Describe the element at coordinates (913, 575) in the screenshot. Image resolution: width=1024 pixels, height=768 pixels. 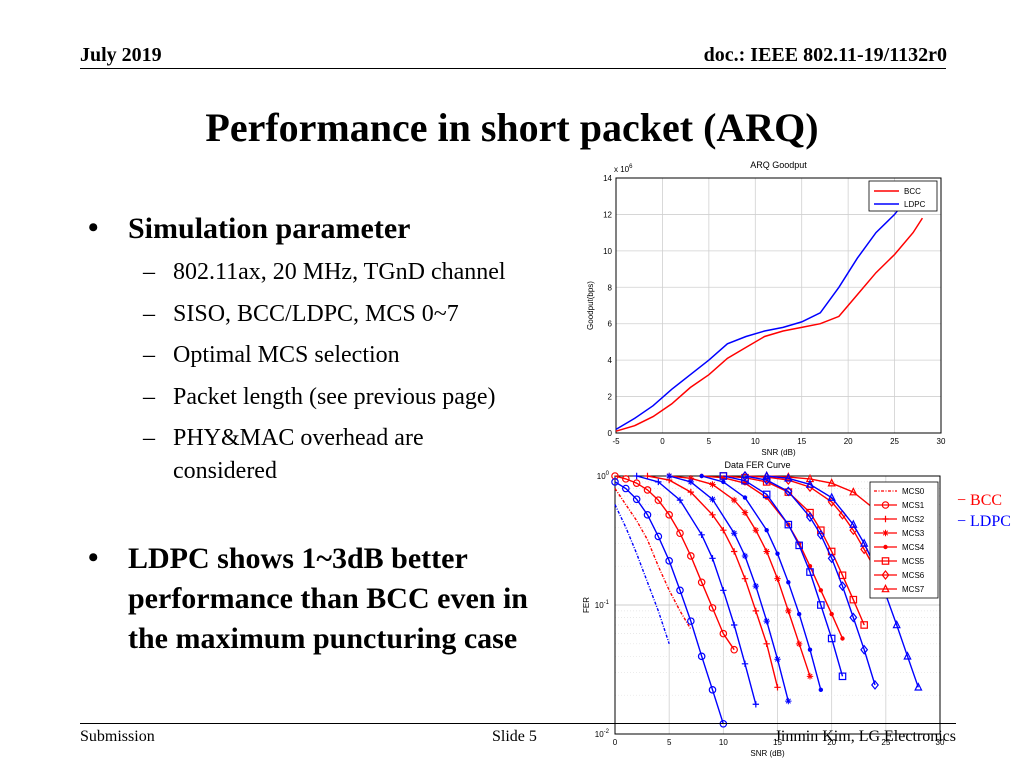
I see `legend-label-mcs6: MCS6` at that location.